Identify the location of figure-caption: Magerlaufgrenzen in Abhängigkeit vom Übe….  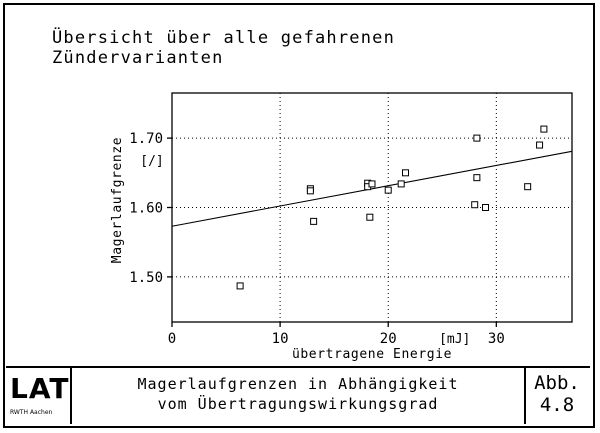
(299, 396).